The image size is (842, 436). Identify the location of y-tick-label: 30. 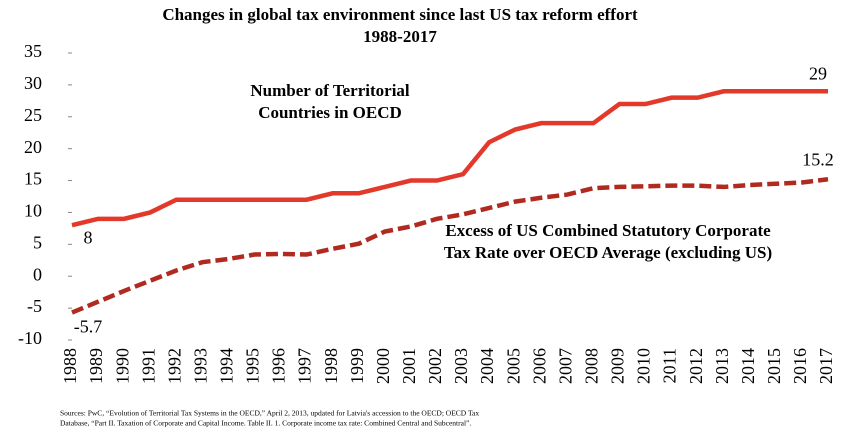
(33, 83).